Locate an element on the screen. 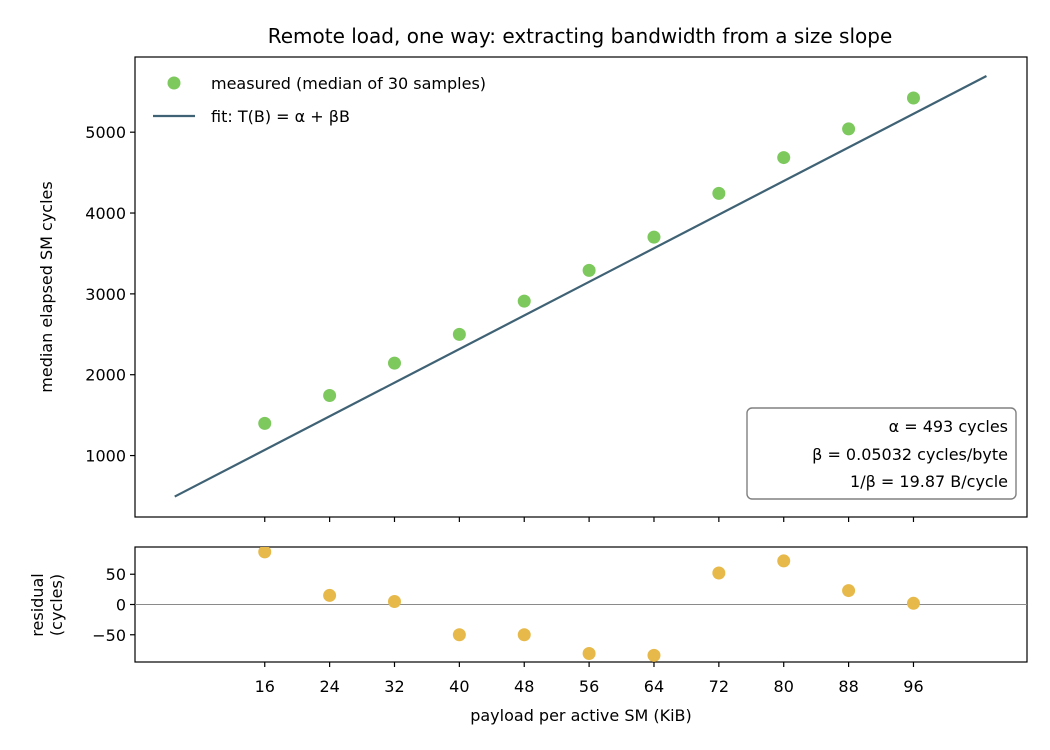  bottom-x-tick-label: 56 is located at coordinates (589, 686).